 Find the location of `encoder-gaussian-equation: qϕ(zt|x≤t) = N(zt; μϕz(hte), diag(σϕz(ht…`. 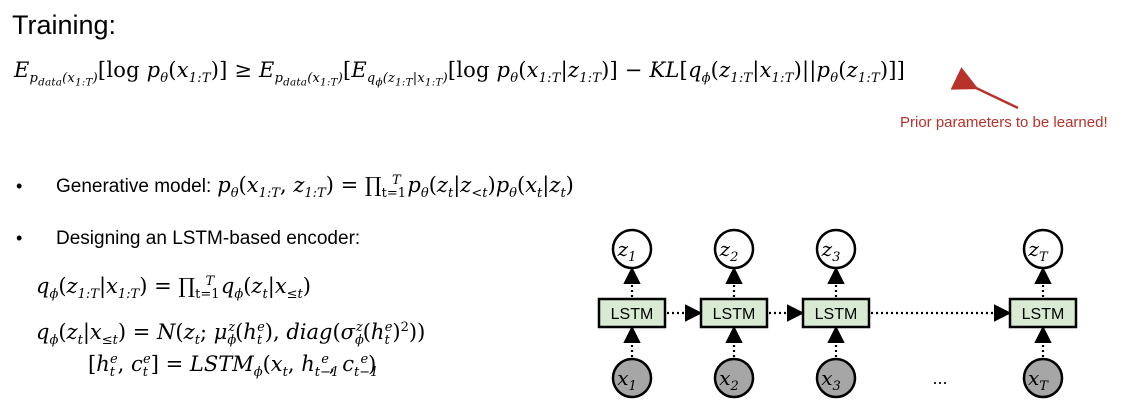

encoder-gaussian-equation: qϕ(zt|x≤t) = N(zt; μϕz(hte), diag(σϕz(ht… is located at coordinates (231, 334).